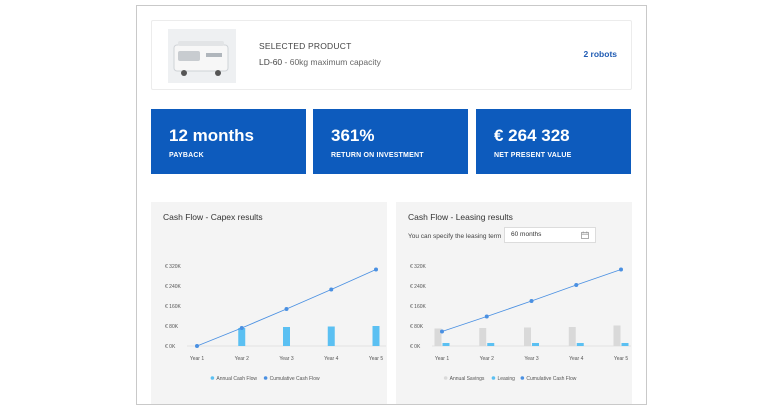 The width and height of the screenshot is (783, 411). I want to click on robot-count-link: 2 robots, so click(600, 54).